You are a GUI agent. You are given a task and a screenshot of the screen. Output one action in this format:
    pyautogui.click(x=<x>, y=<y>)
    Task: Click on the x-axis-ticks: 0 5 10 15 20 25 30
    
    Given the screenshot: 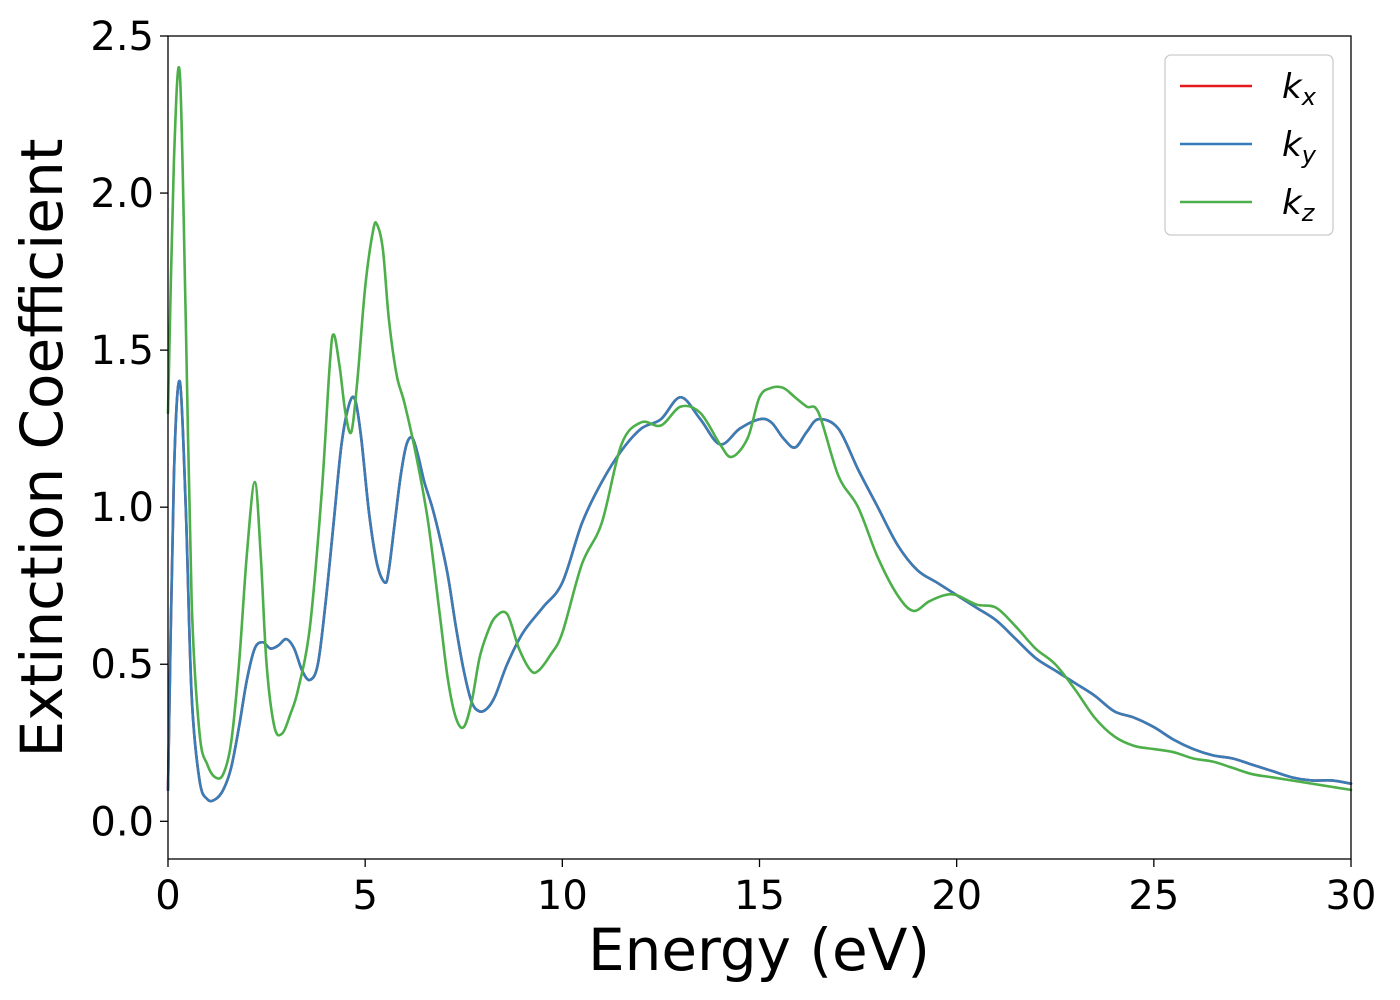 What is the action you would take?
    pyautogui.click(x=765, y=889)
    